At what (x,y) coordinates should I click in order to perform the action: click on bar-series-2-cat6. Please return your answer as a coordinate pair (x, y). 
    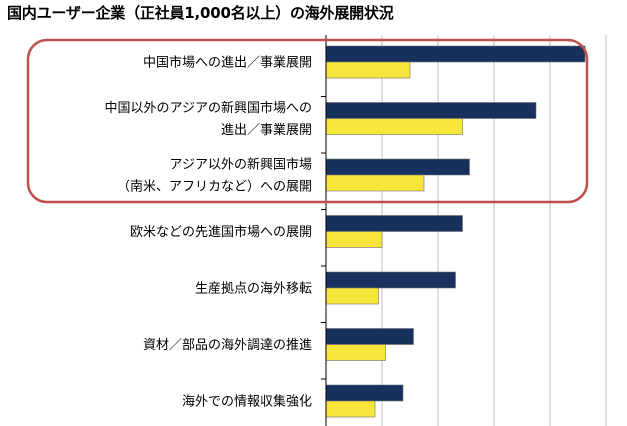
    Looking at the image, I should click on (355, 352).